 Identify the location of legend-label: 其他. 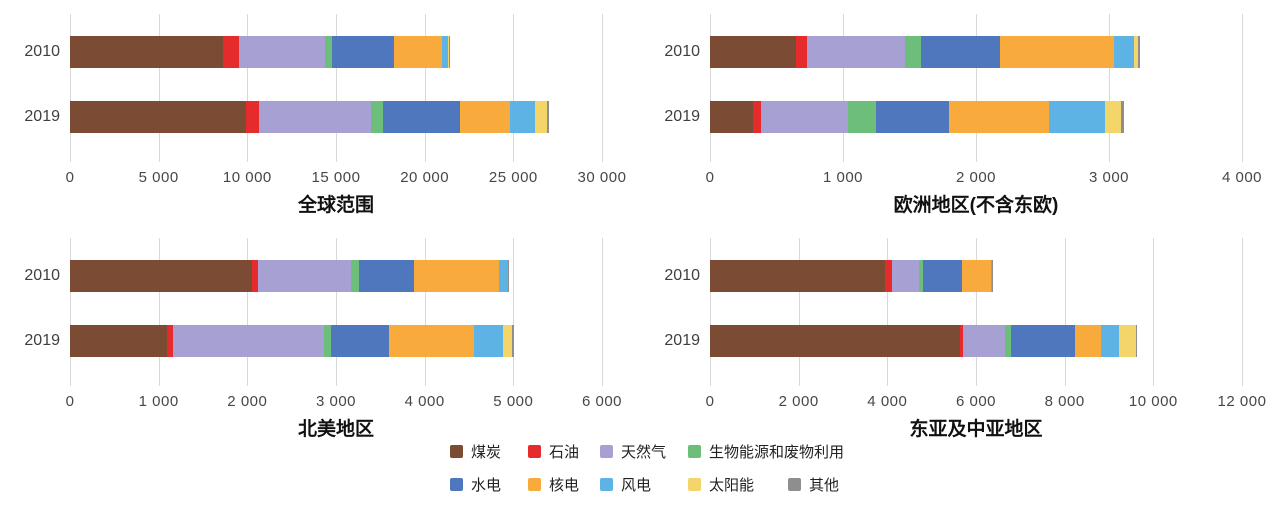
(824, 484).